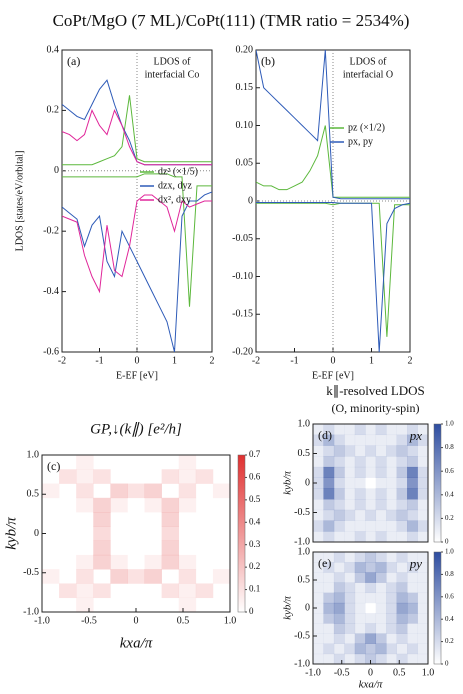 The image size is (463, 694). Describe the element at coordinates (255, 499) in the screenshot. I see `colorbar-label: 0.5` at that location.